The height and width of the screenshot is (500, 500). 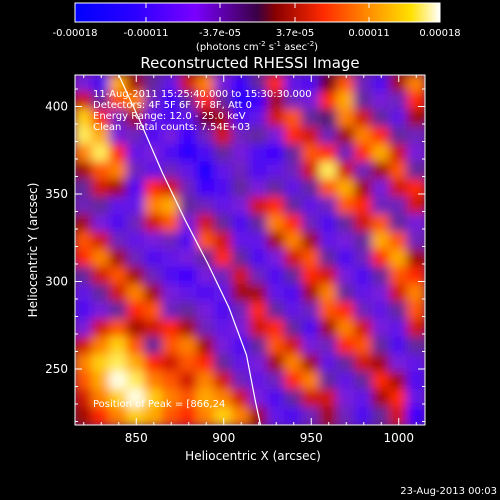 I want to click on x-tick-label: 950, so click(x=311, y=438).